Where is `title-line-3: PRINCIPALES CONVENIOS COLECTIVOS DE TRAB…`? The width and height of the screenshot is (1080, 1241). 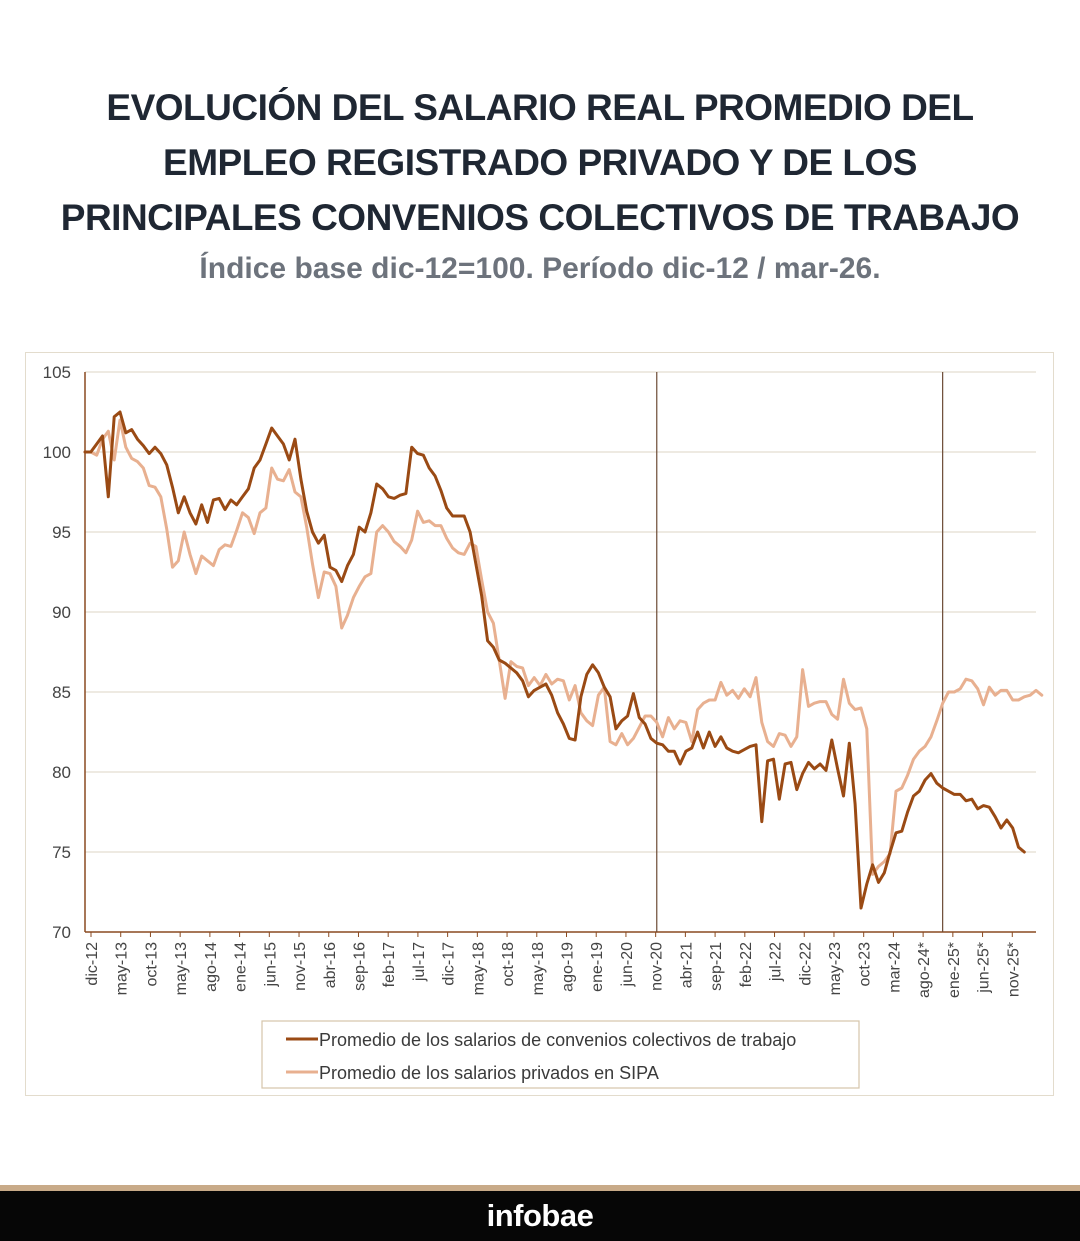 title-line-3: PRINCIPALES CONVENIOS COLECTIVOS DE TRAB… is located at coordinates (540, 217).